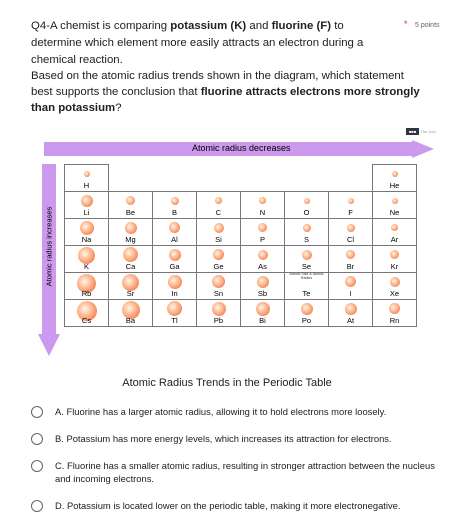 The image size is (454, 520). I want to click on element-symbol: Cs, so click(86, 320).